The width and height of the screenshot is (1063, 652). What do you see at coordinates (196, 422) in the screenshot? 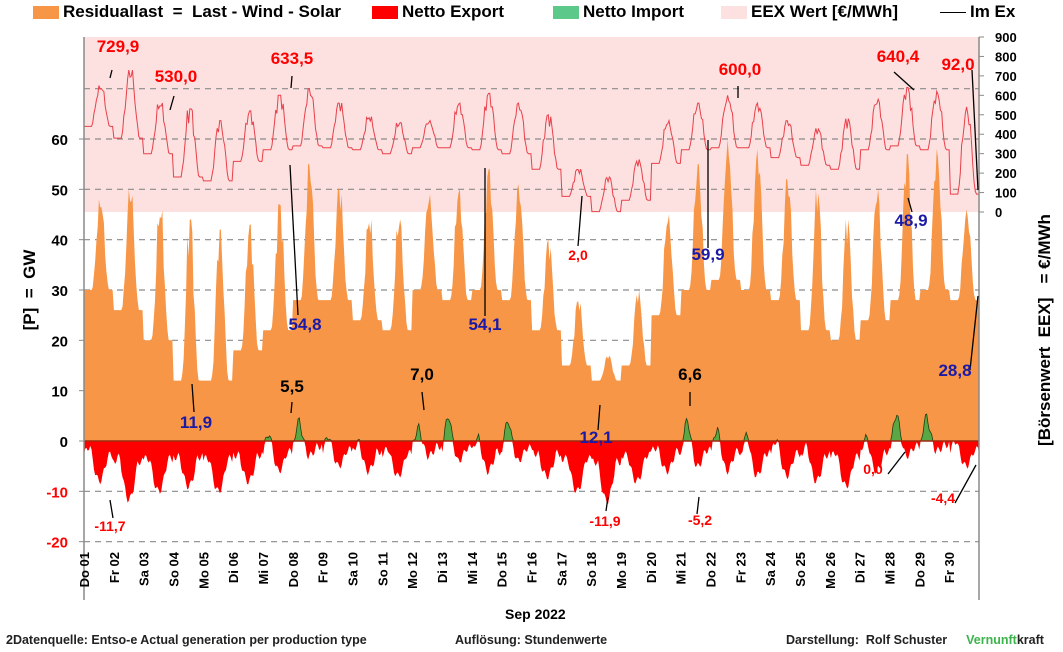
I see `annotation-label: 11,9` at bounding box center [196, 422].